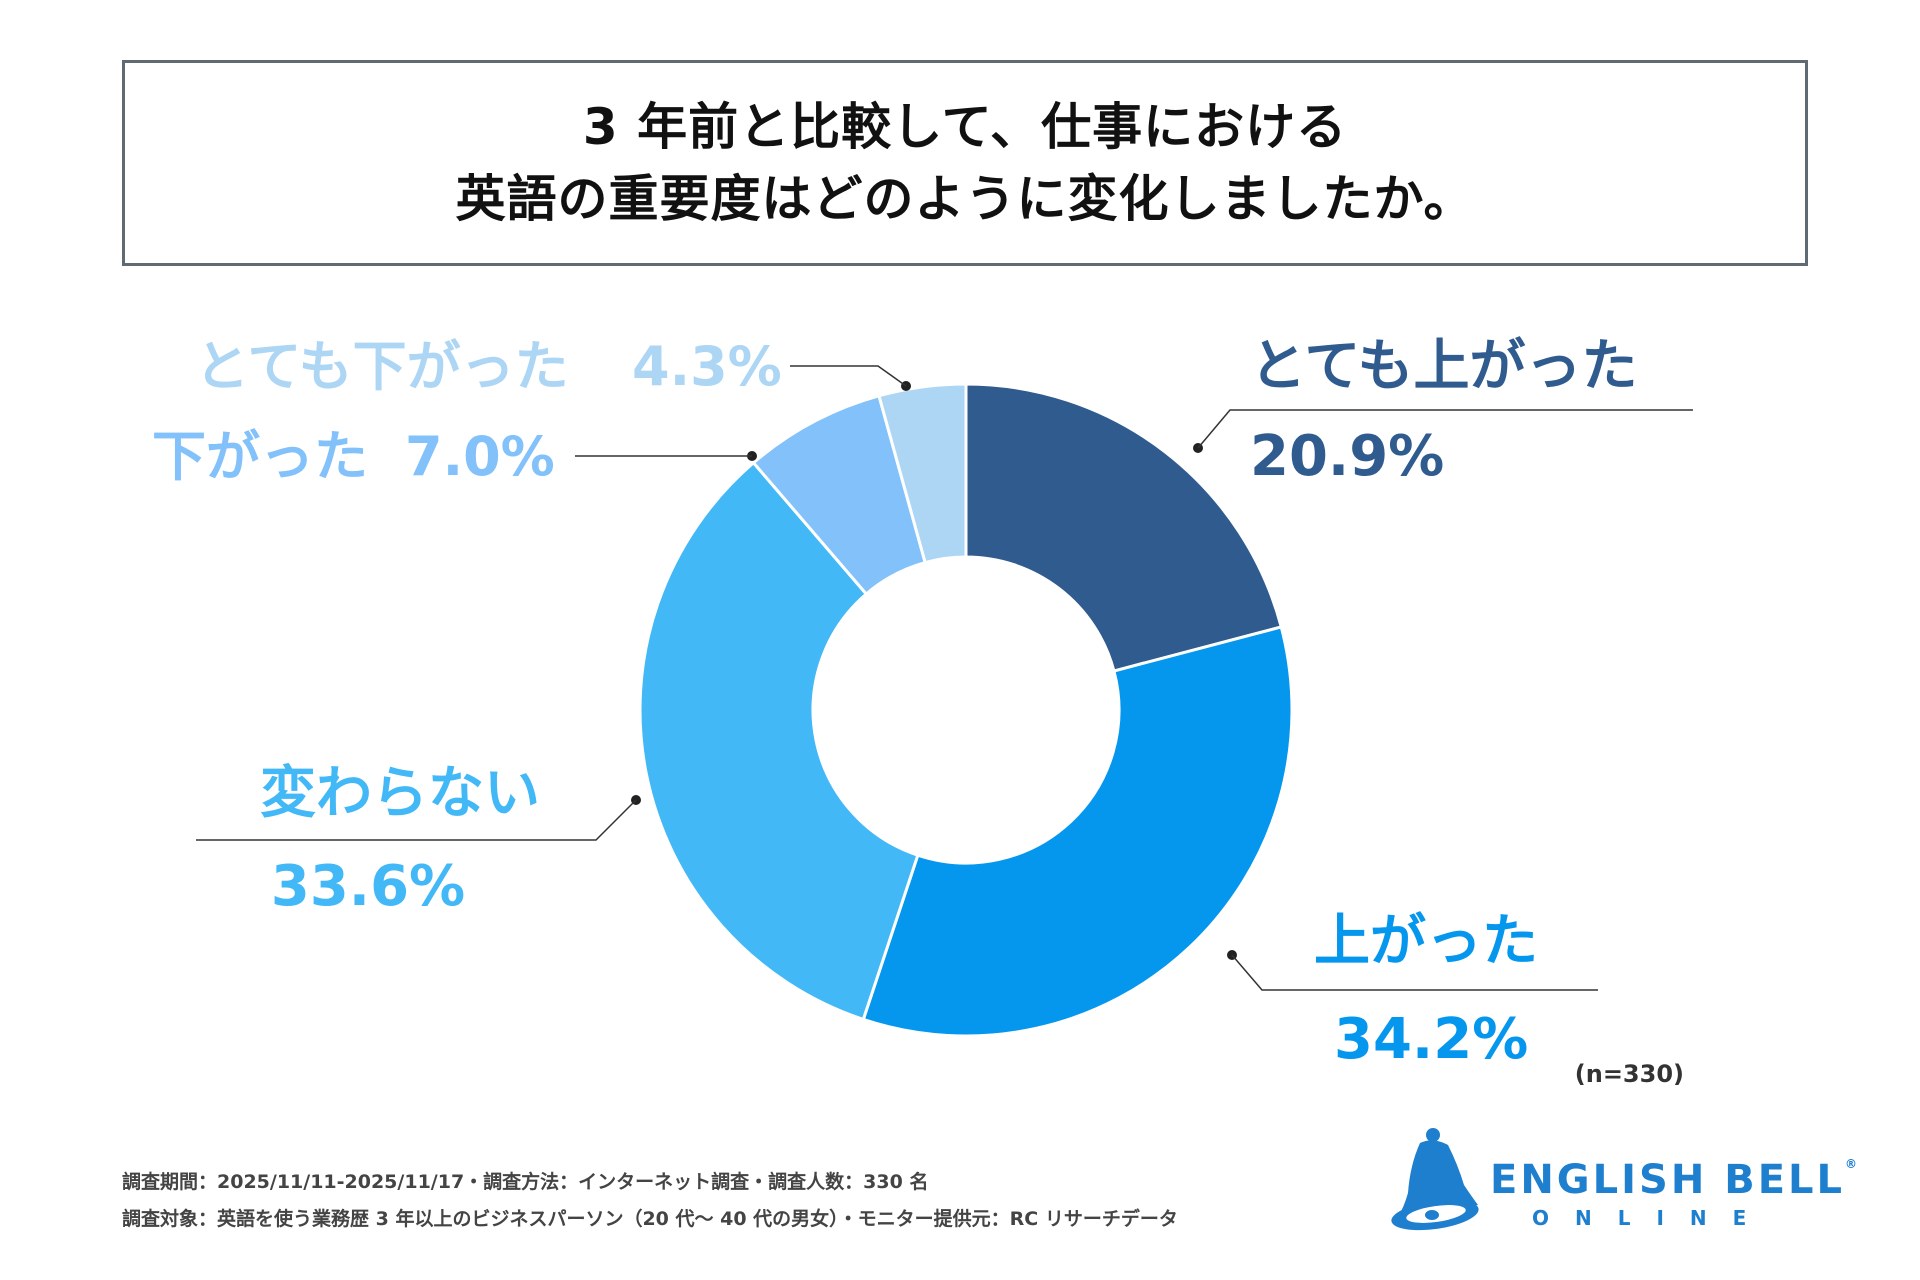 The width and height of the screenshot is (1920, 1280). What do you see at coordinates (965, 127) in the screenshot?
I see `chart-title-line-1: 3 年前と比較して、仕事における` at bounding box center [965, 127].